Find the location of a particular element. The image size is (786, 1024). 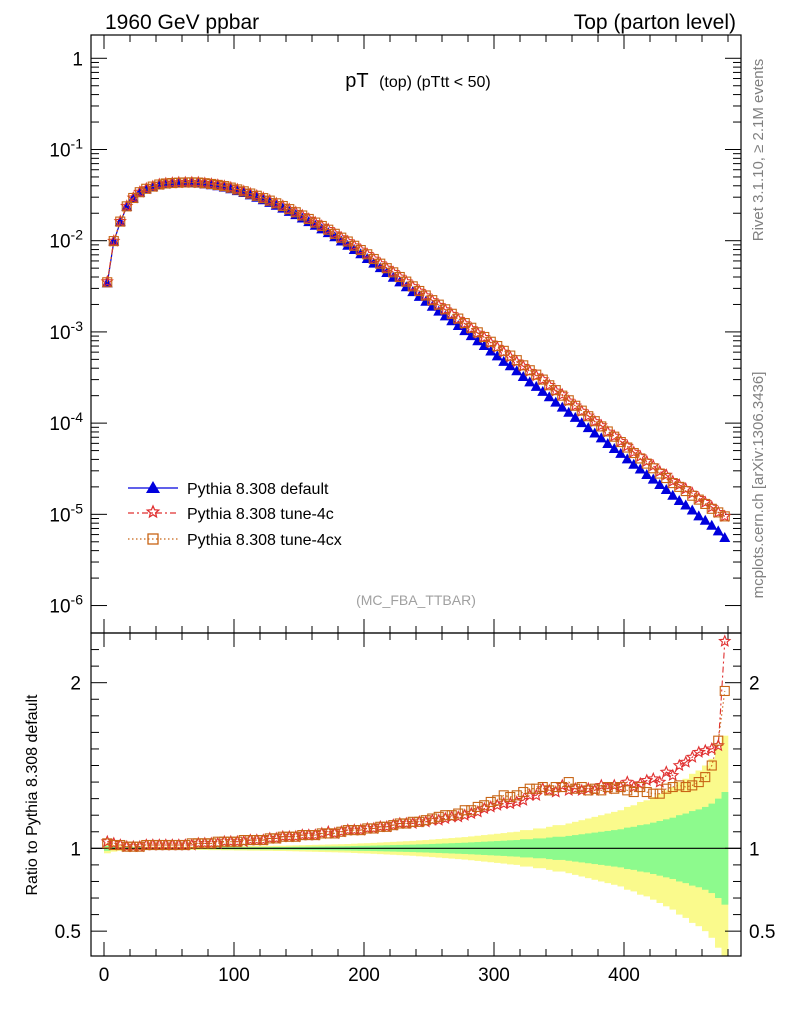

legend-marker-default is located at coordinates (153, 487).